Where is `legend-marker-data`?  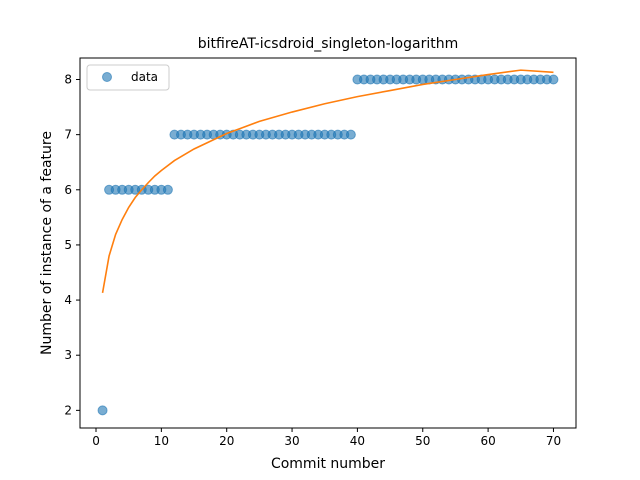
legend-marker-data is located at coordinates (107, 77).